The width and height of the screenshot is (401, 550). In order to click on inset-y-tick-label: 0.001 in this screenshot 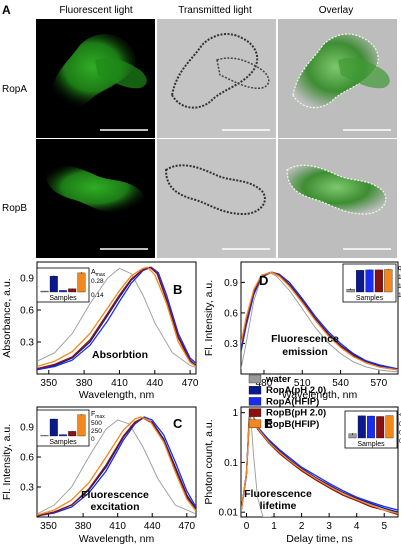, I will do `click(400, 441)`.